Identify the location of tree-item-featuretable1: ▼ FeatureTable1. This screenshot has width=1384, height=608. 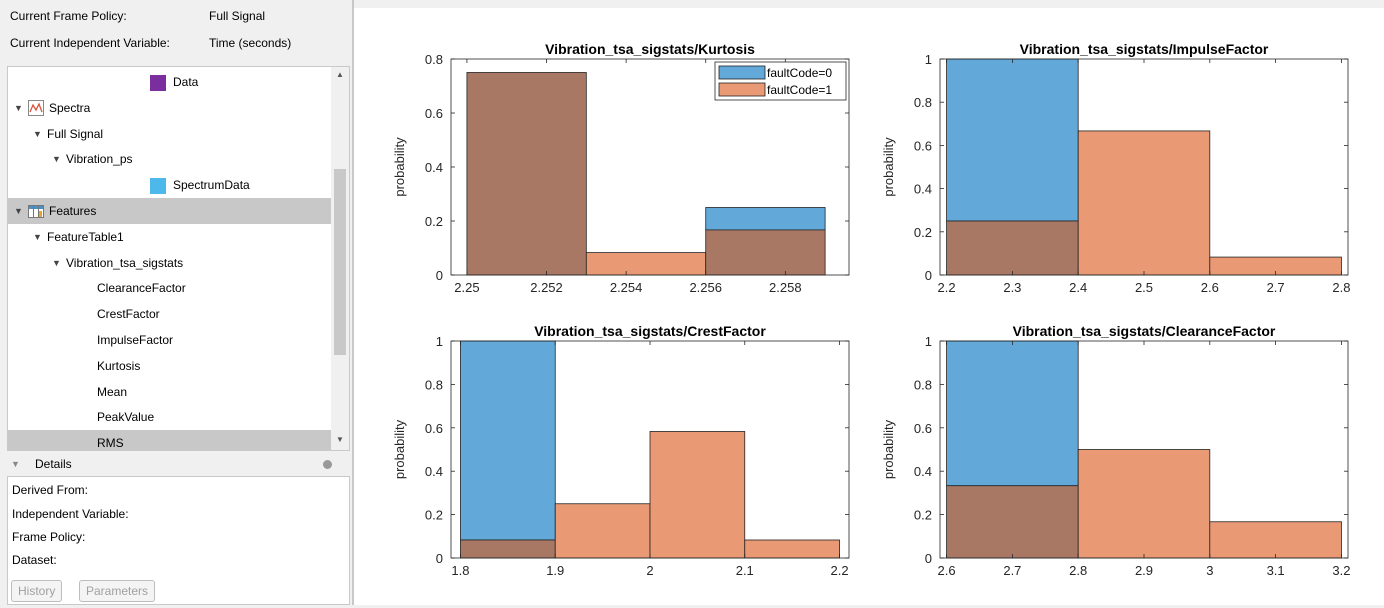
(169, 237).